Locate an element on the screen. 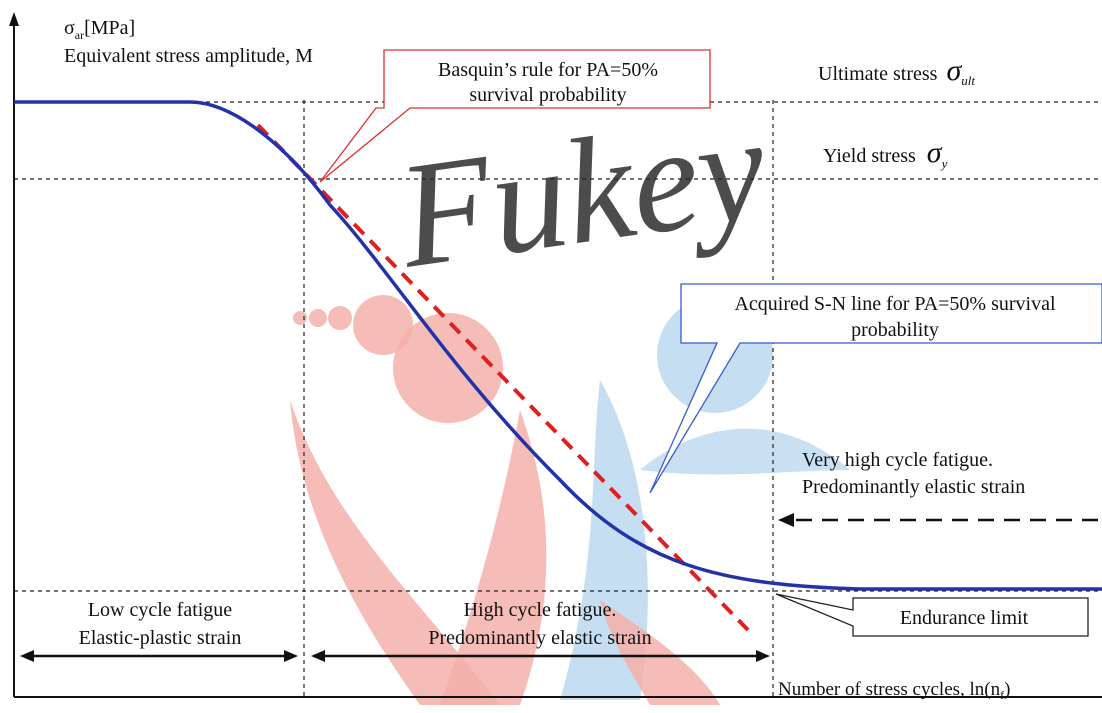  watermark-red-mid-stroke is located at coordinates (493, 557).